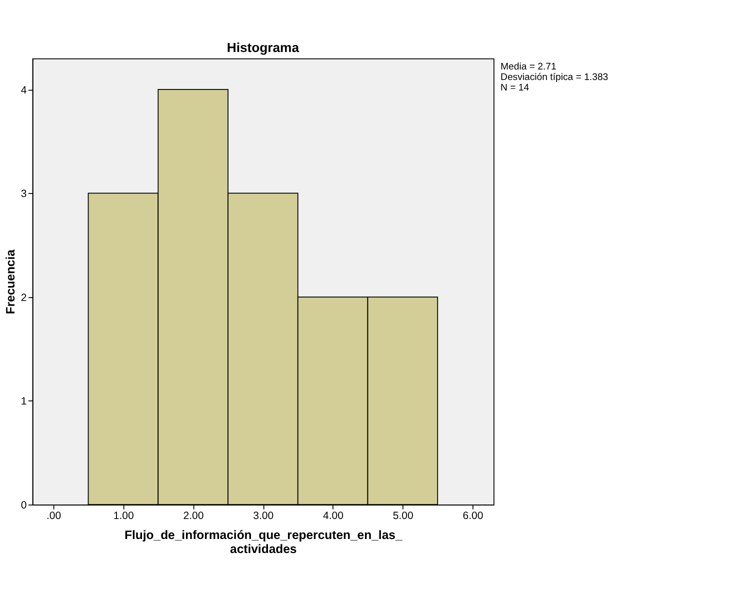 This screenshot has width=749, height=609. I want to click on x-tick-label: 5.00, so click(403, 516).